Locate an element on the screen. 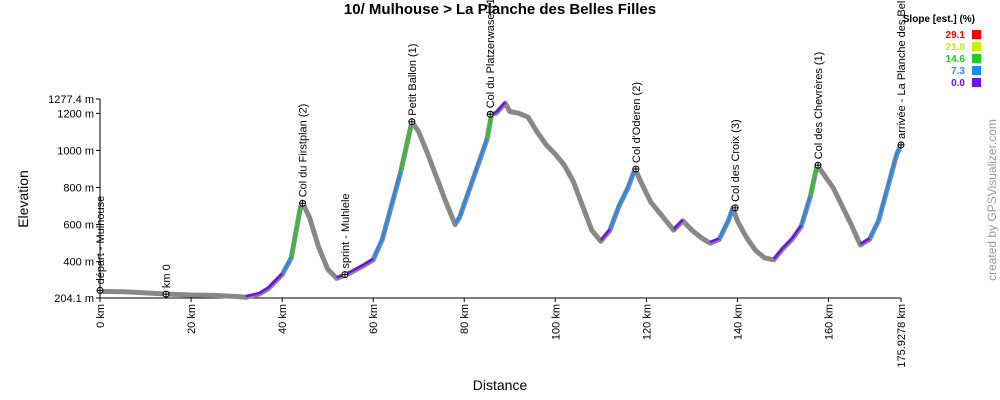 This screenshot has width=1000, height=400. y-tick-label: 1000 m is located at coordinates (75, 151).